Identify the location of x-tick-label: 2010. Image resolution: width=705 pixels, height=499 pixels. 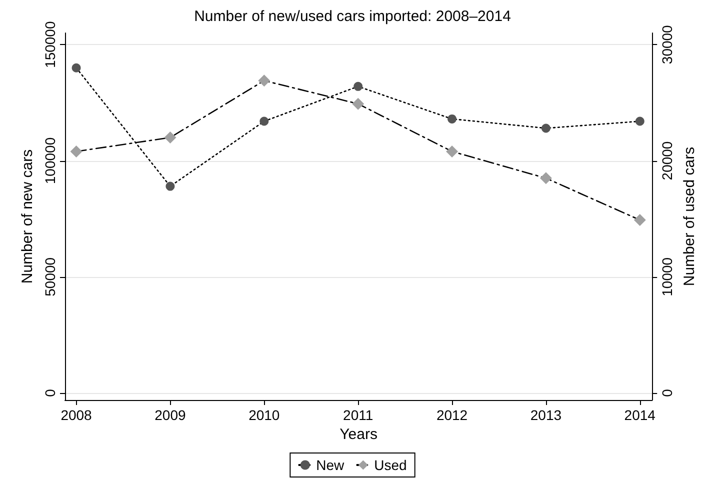
(264, 415).